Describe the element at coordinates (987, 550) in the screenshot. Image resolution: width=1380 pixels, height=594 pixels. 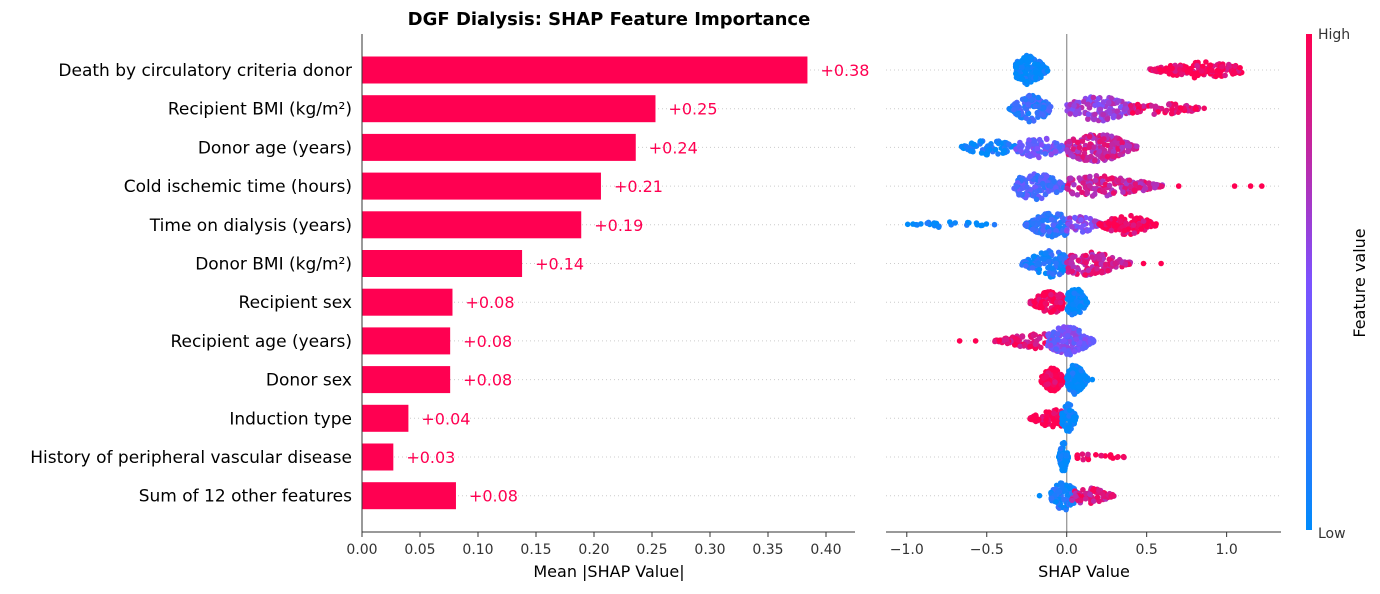
I see `beeswarm-x-tick-label: −0.5` at that location.